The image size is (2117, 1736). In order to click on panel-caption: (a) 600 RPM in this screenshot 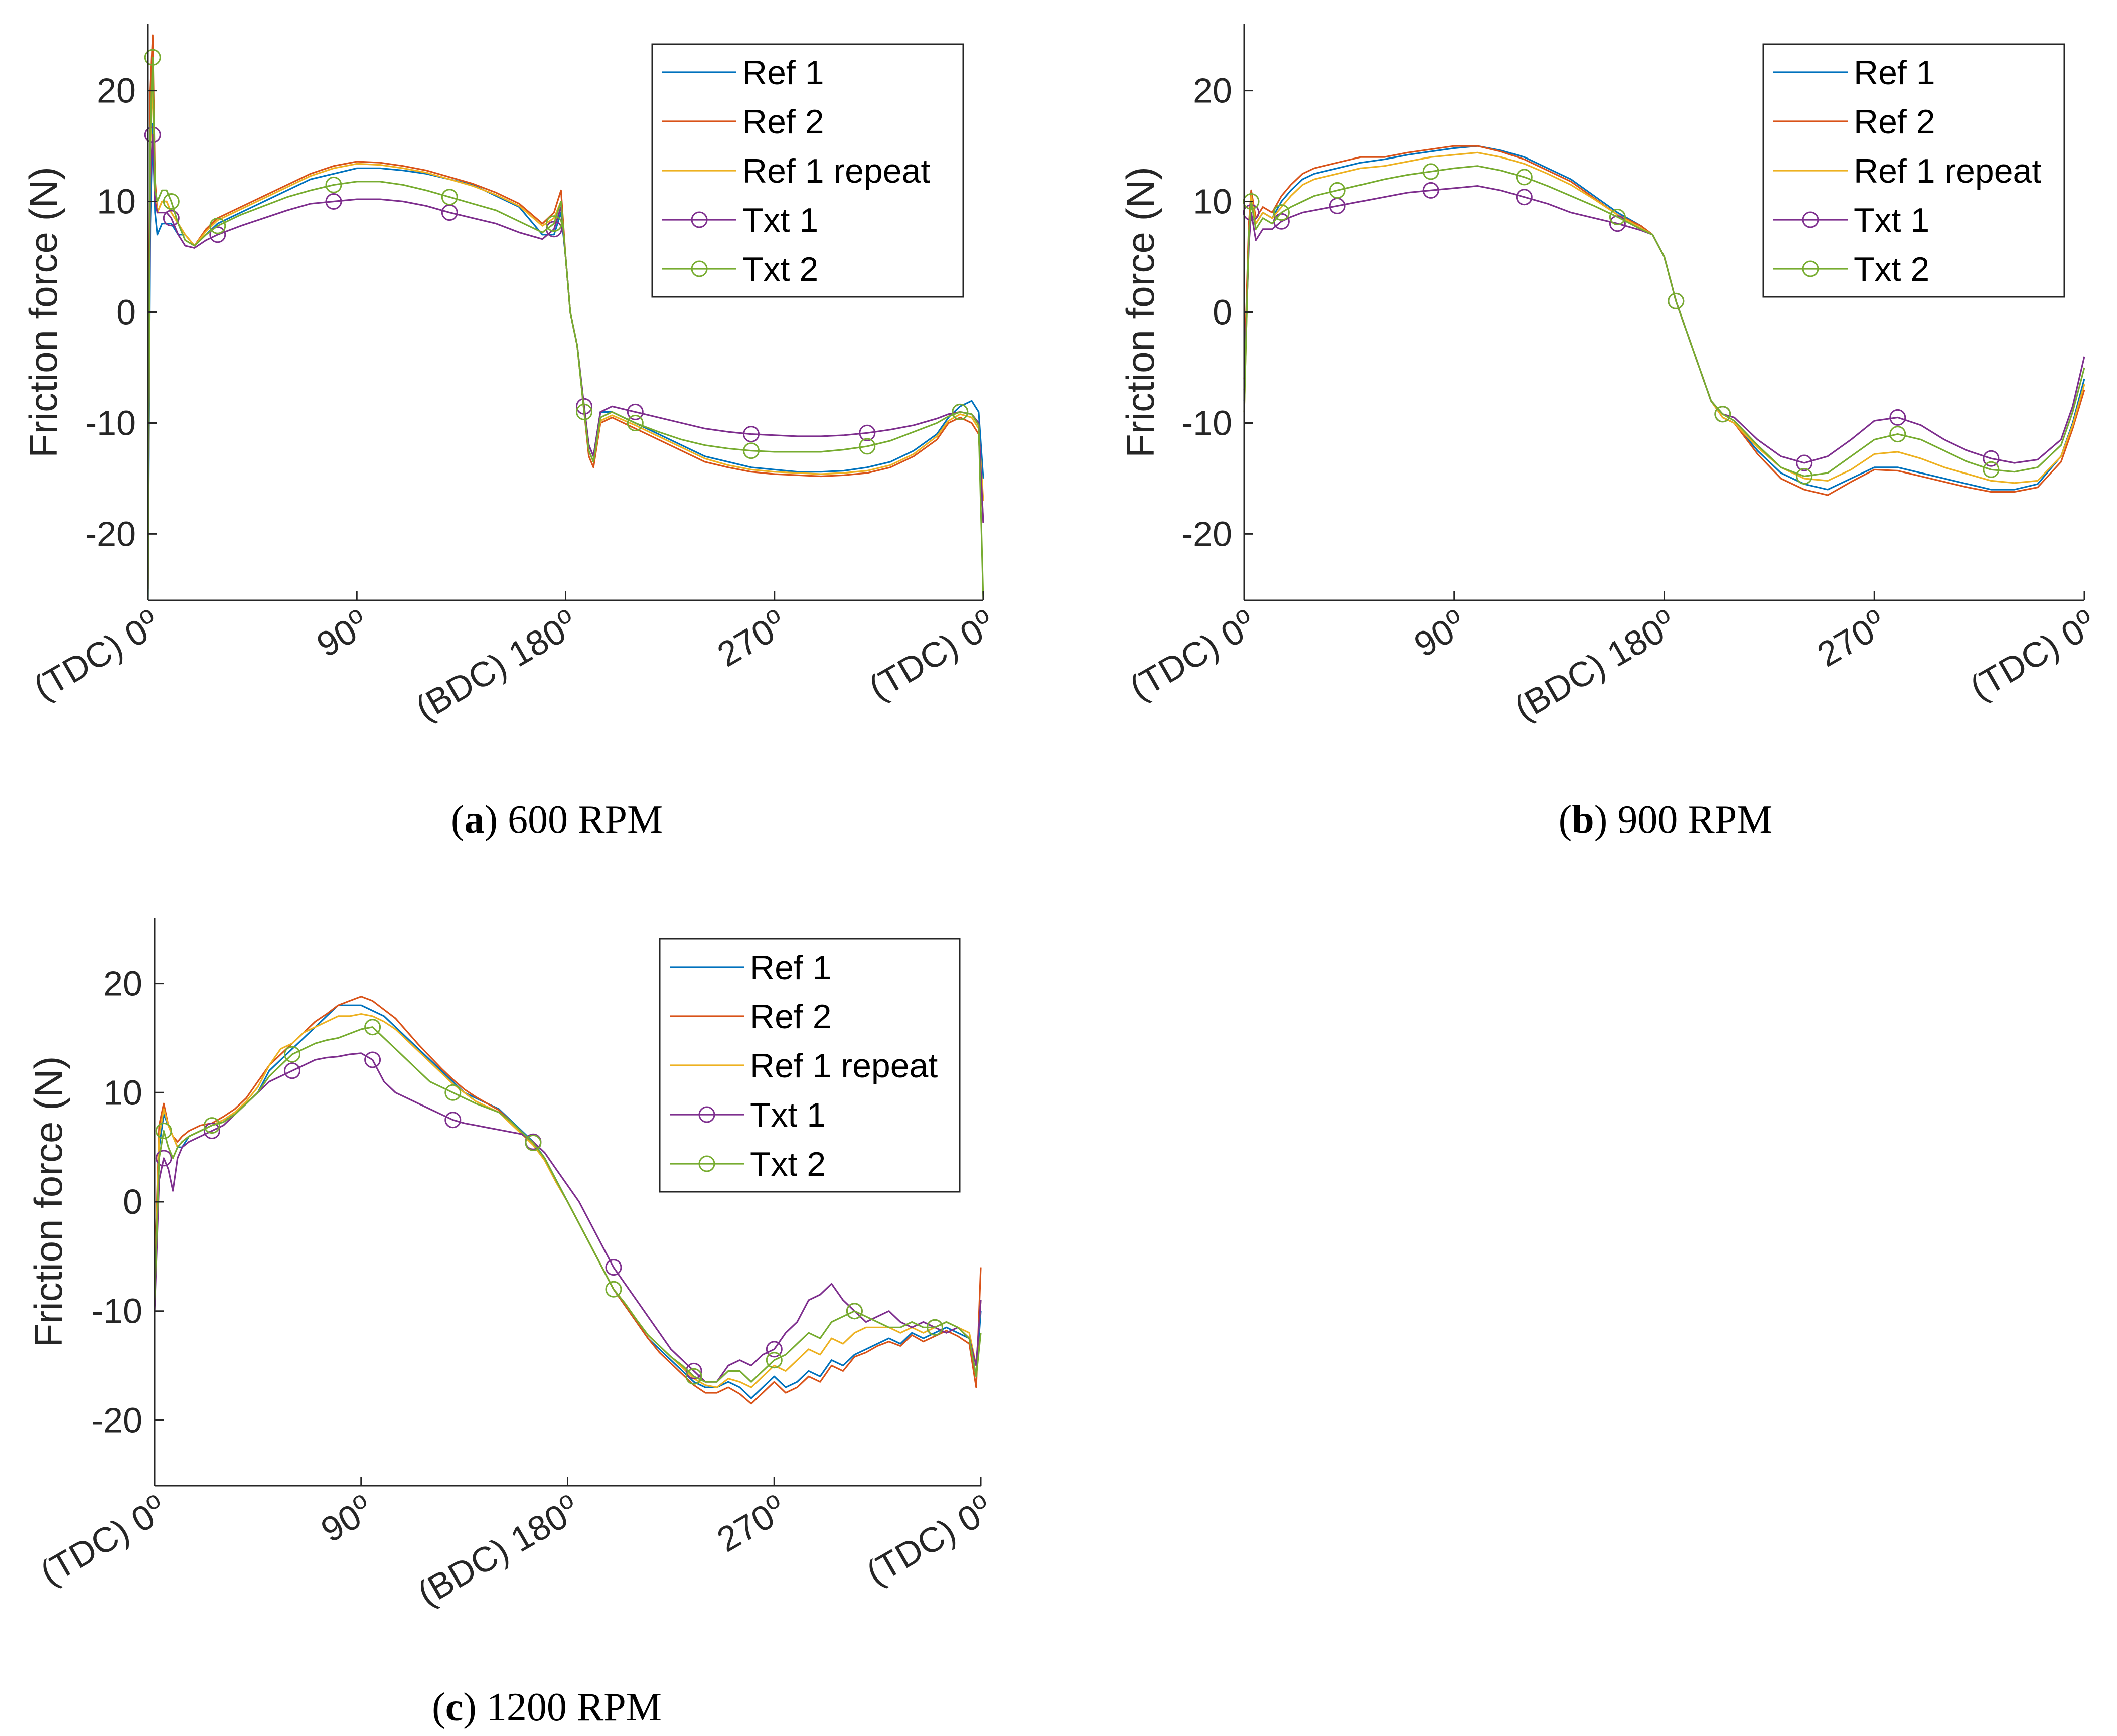, I will do `click(557, 820)`.